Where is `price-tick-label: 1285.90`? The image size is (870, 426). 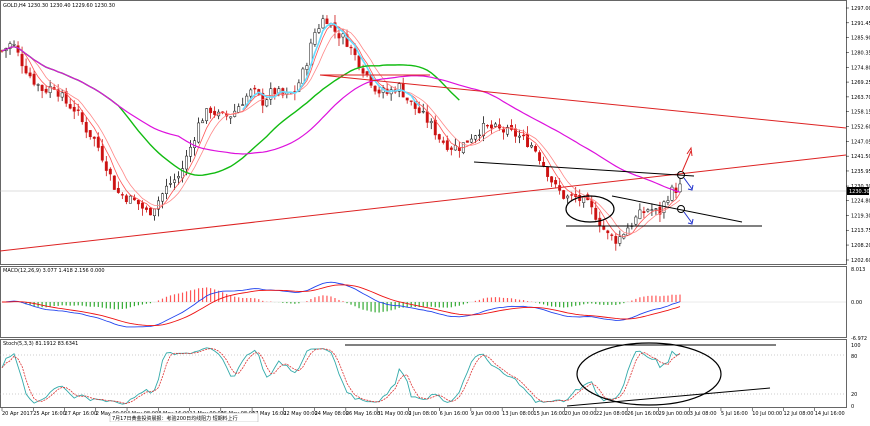
price-tick-label: 1285.90 is located at coordinates (860, 39).